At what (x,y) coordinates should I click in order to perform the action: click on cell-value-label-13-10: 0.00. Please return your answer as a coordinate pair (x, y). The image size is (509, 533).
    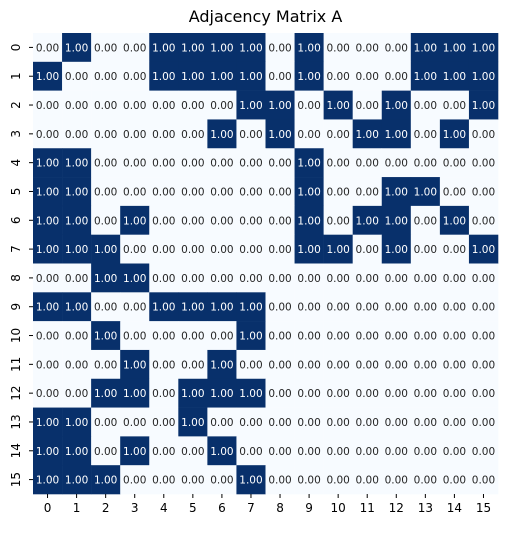
    Looking at the image, I should click on (337, 423).